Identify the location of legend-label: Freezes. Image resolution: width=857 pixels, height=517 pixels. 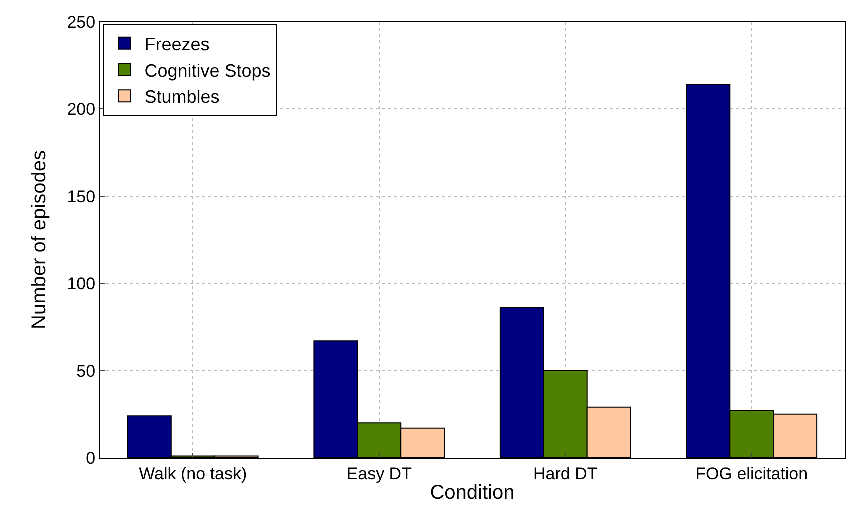
(177, 44).